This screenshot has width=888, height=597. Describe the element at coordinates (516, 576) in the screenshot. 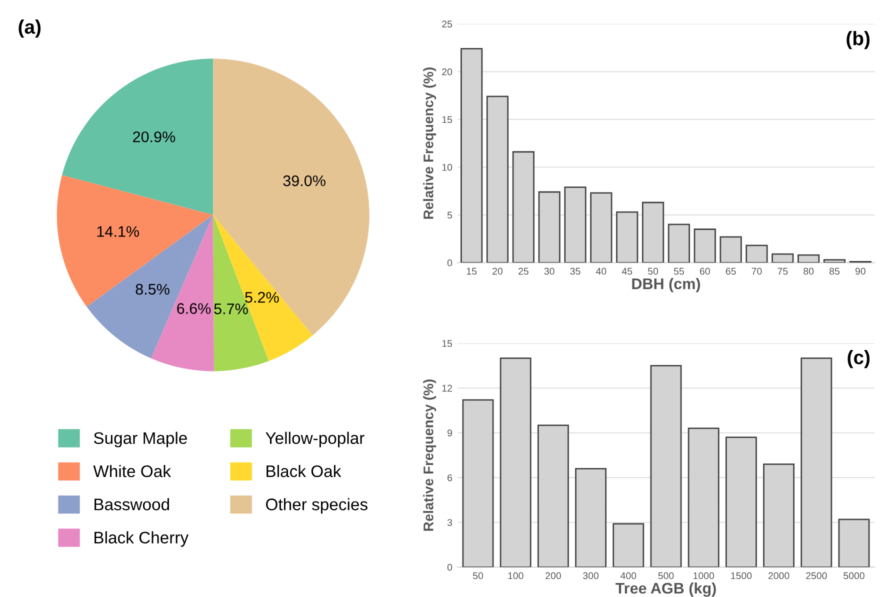

I see `x-tick-label: 100` at that location.